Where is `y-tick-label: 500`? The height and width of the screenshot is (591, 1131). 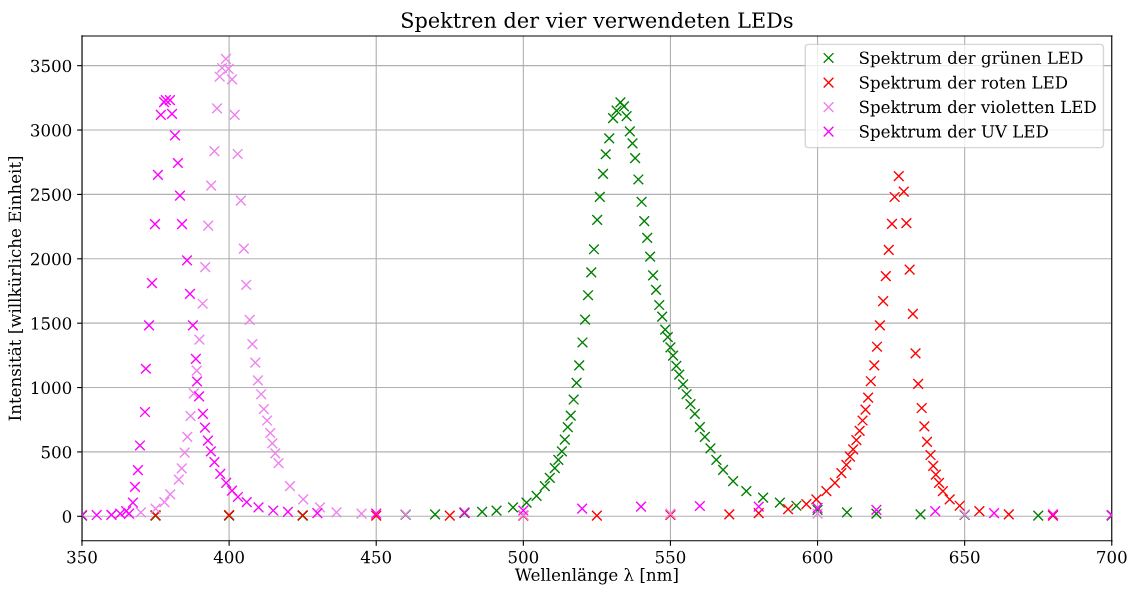 y-tick-label: 500 is located at coordinates (56, 452).